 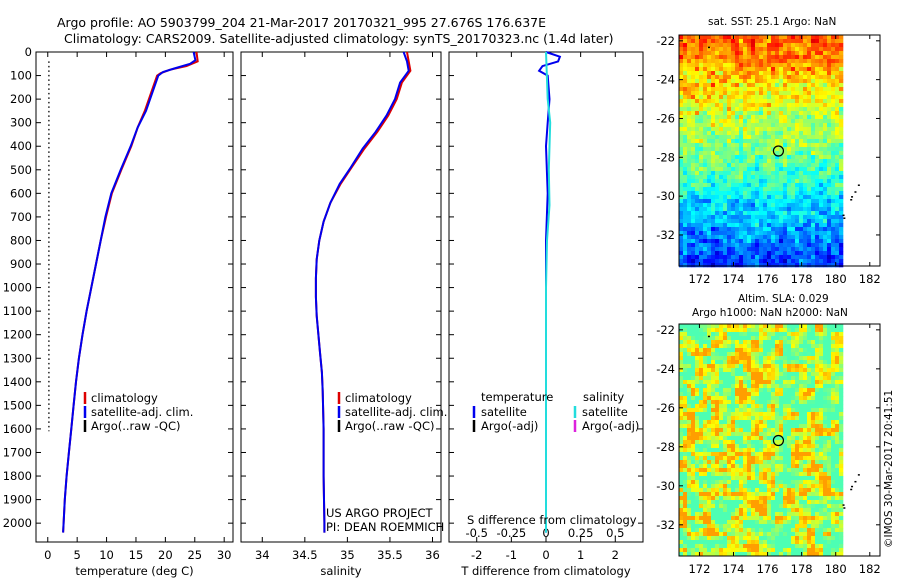 I want to click on depth-tick-label: 600, so click(x=21, y=193).